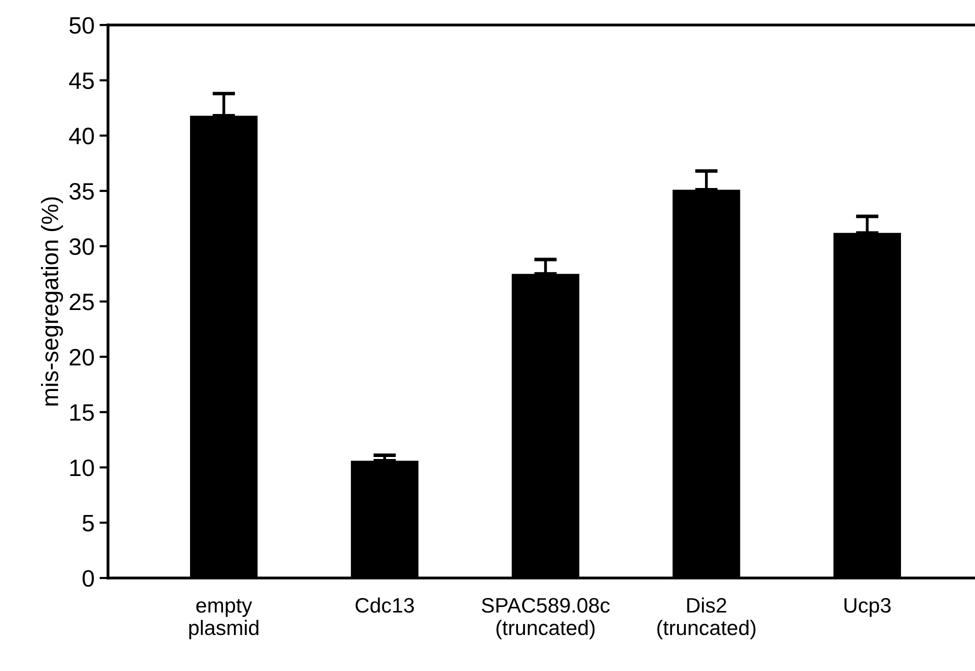  I want to click on y-tick-label: 35, so click(81, 191).